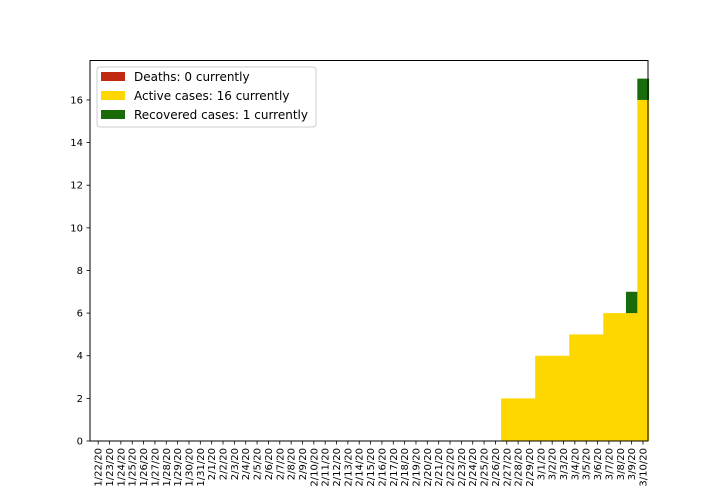 This screenshot has height=504, width=720. What do you see at coordinates (235, 464) in the screenshot?
I see `x-tick-label: 2/3/20` at bounding box center [235, 464].